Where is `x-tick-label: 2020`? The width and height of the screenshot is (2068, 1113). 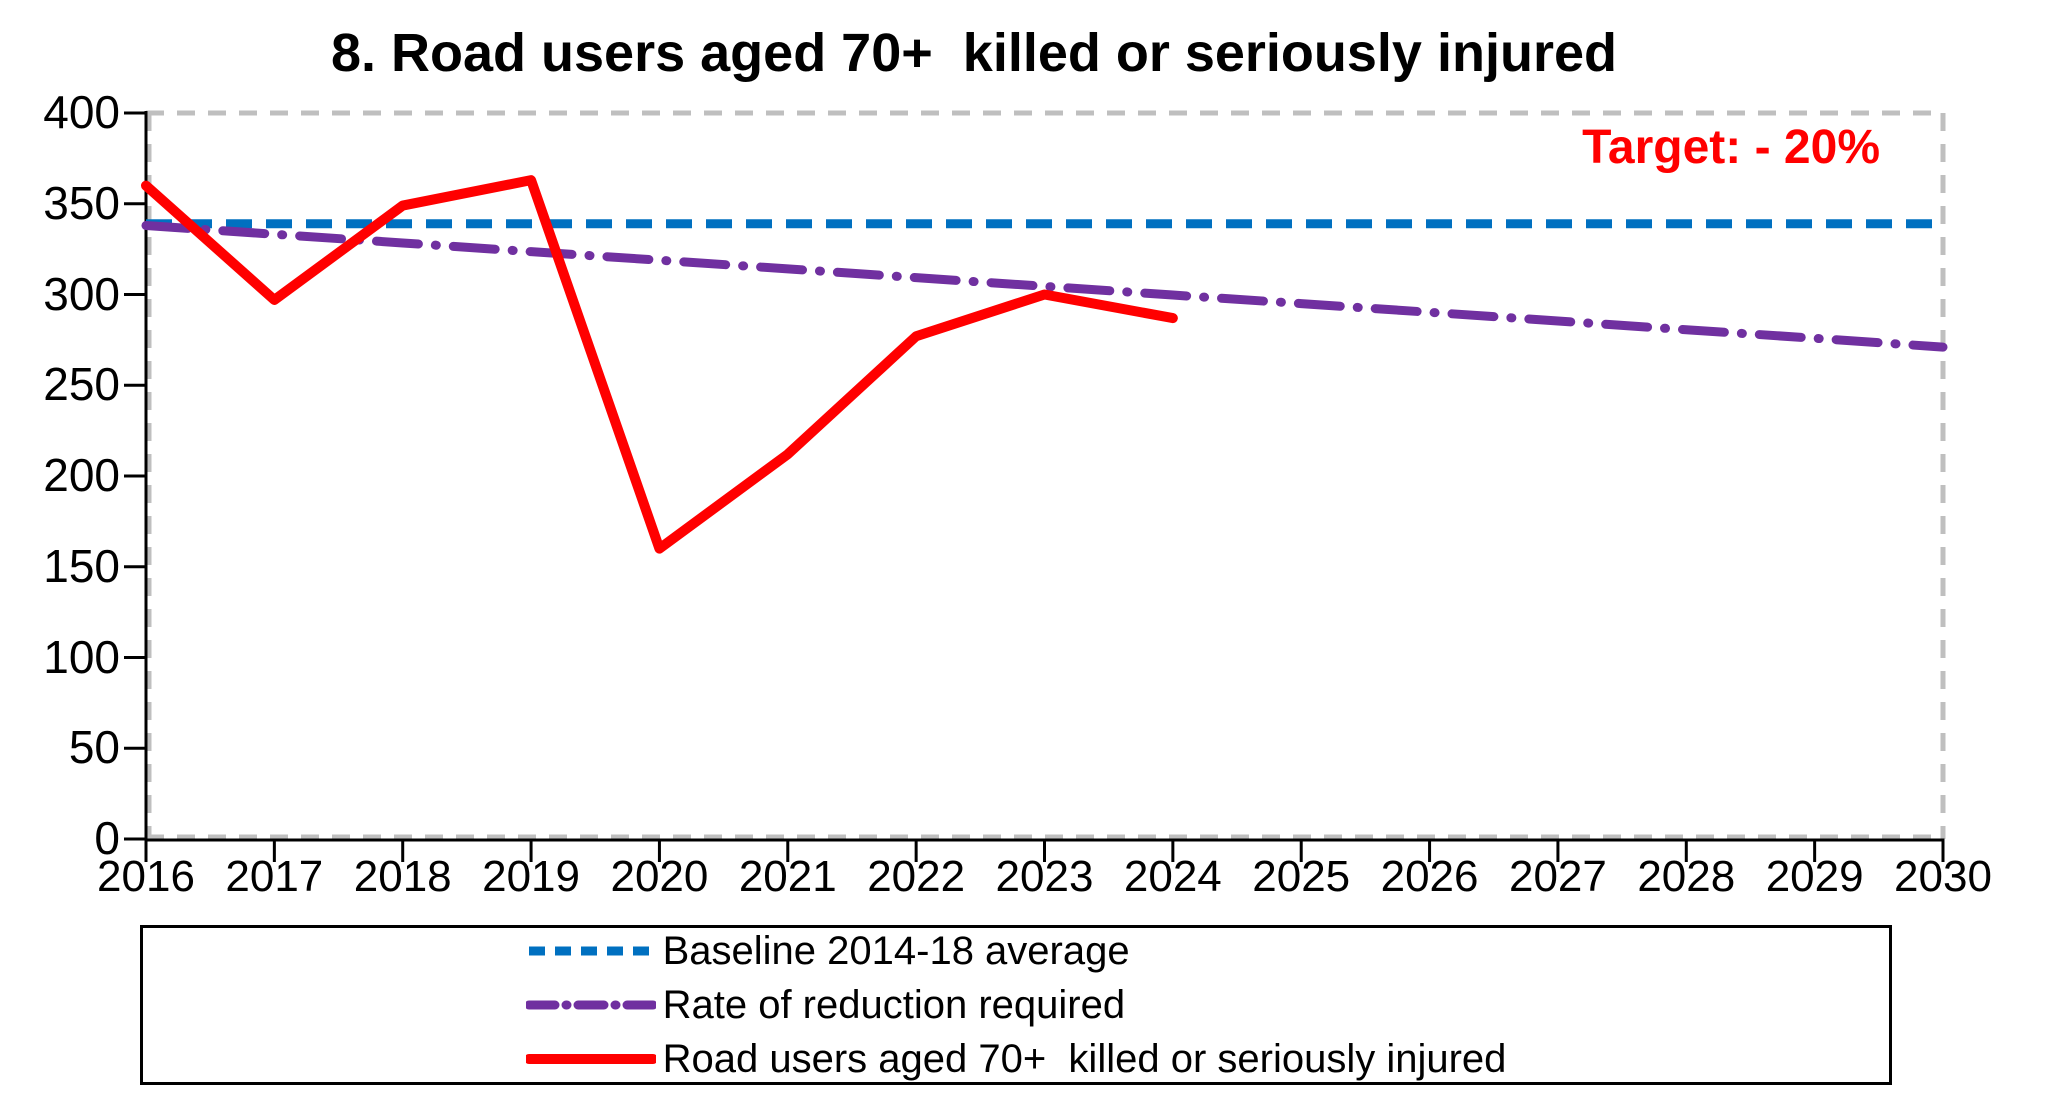 x-tick-label: 2020 is located at coordinates (659, 876).